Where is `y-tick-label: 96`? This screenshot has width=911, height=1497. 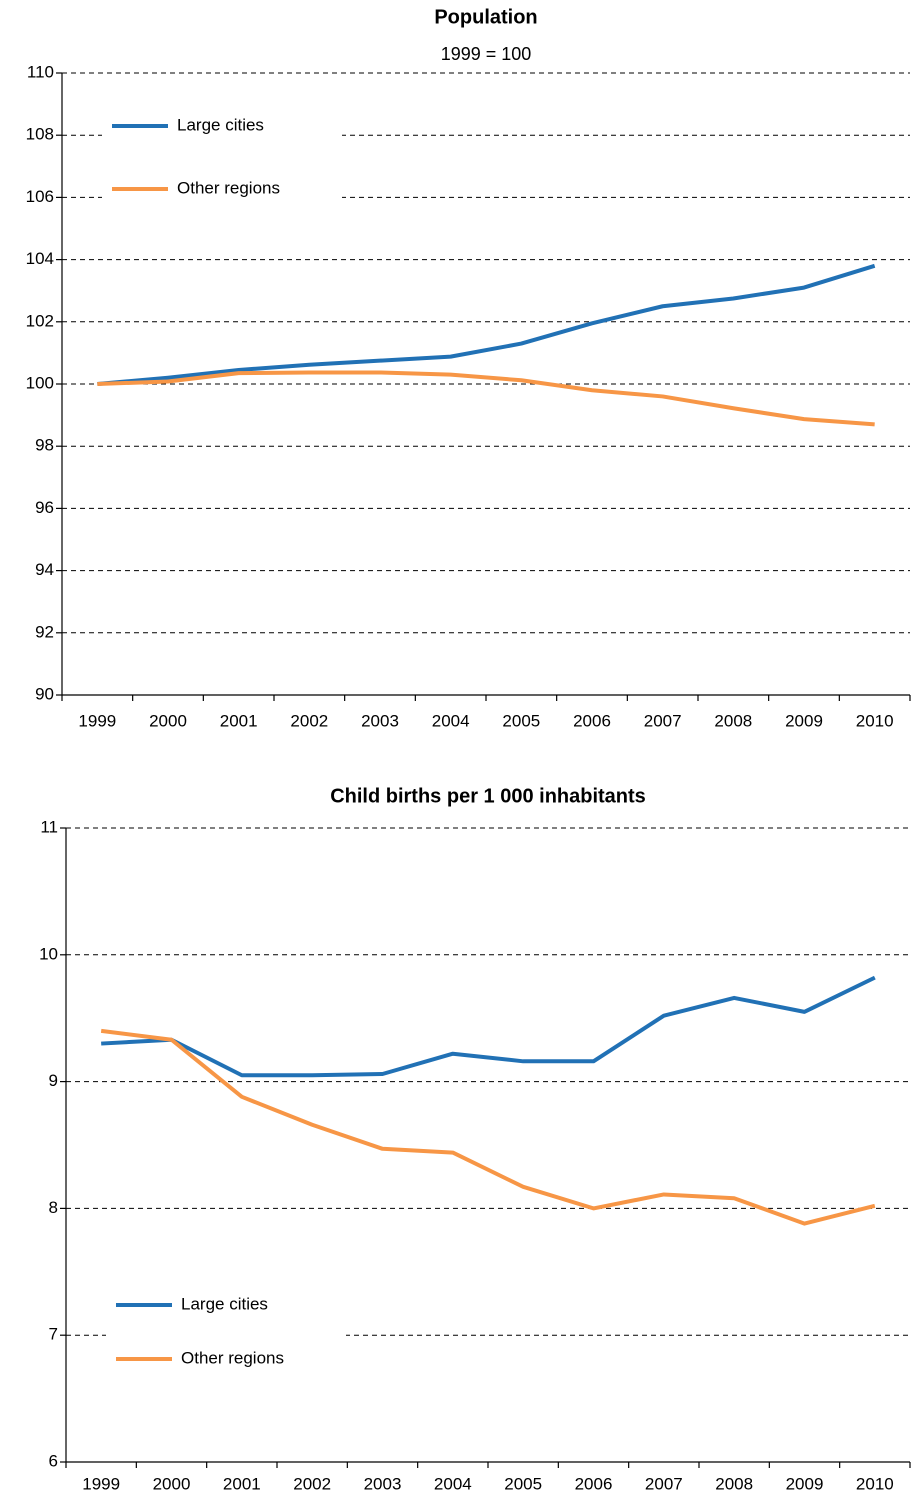 y-tick-label: 96 is located at coordinates (44, 507).